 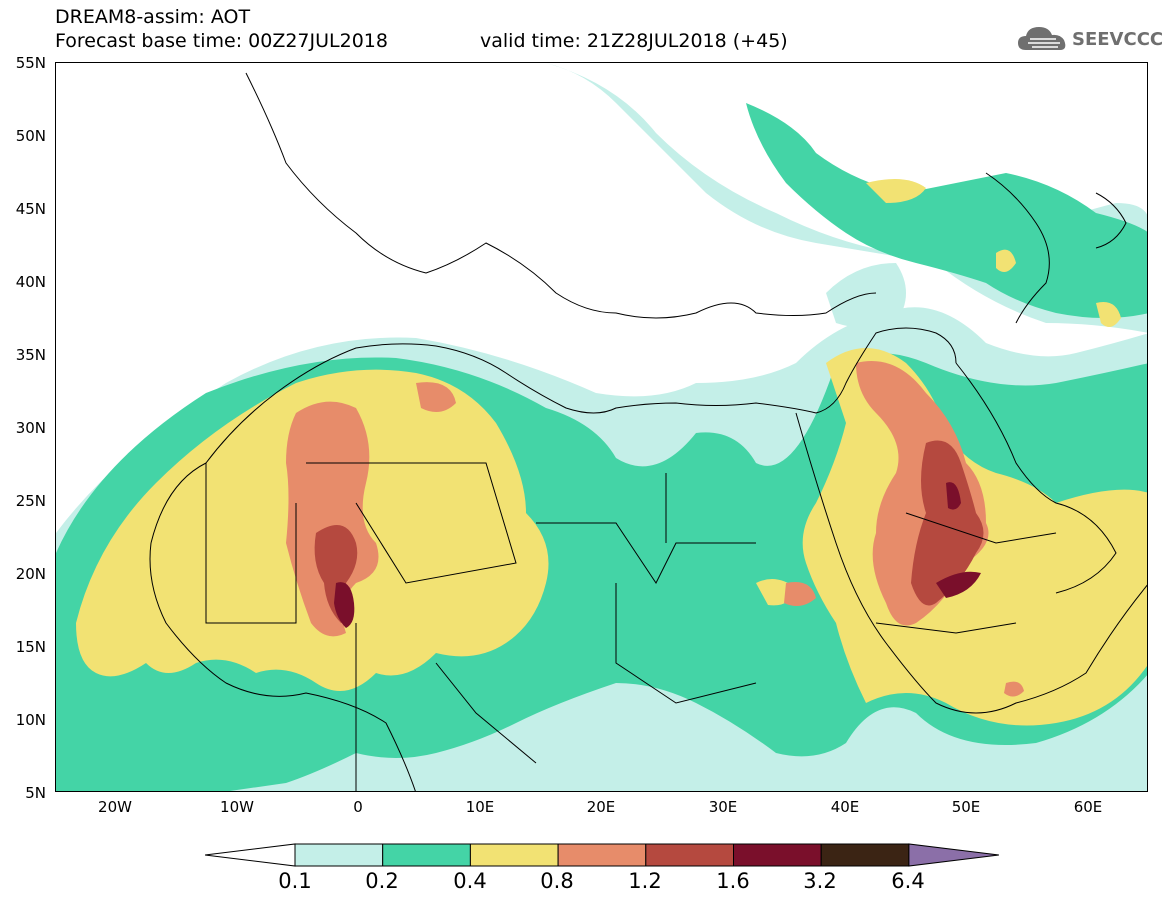 What do you see at coordinates (723, 807) in the screenshot?
I see `lon-tick-label: 30E` at bounding box center [723, 807].